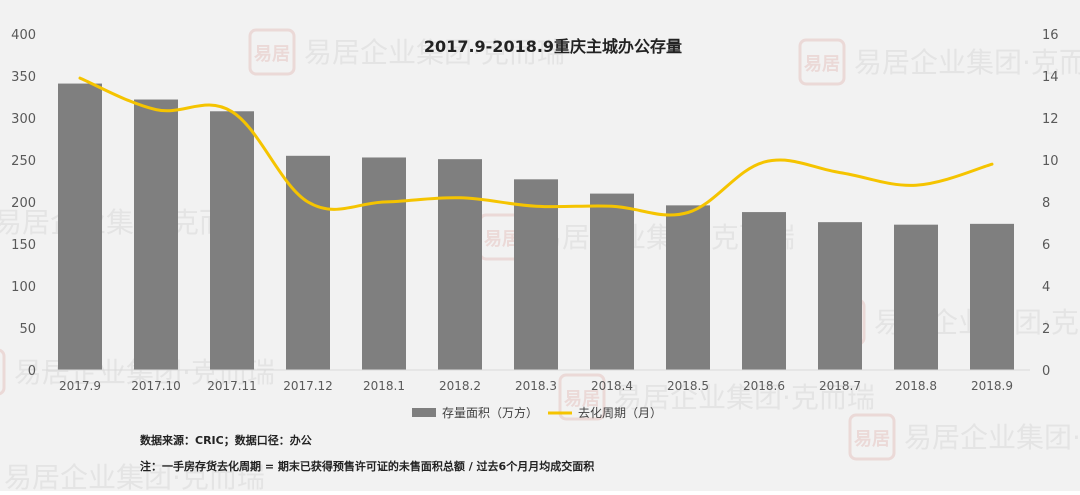 The height and width of the screenshot is (495, 1080). I want to click on x-tick-label: 2018.9, so click(992, 386).